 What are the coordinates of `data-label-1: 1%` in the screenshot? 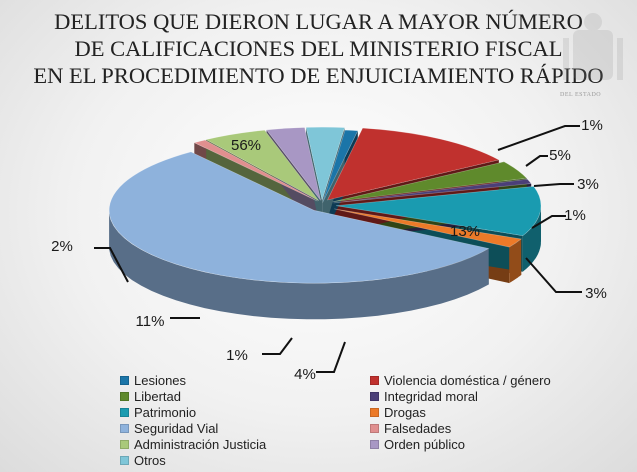 It's located at (575, 215).